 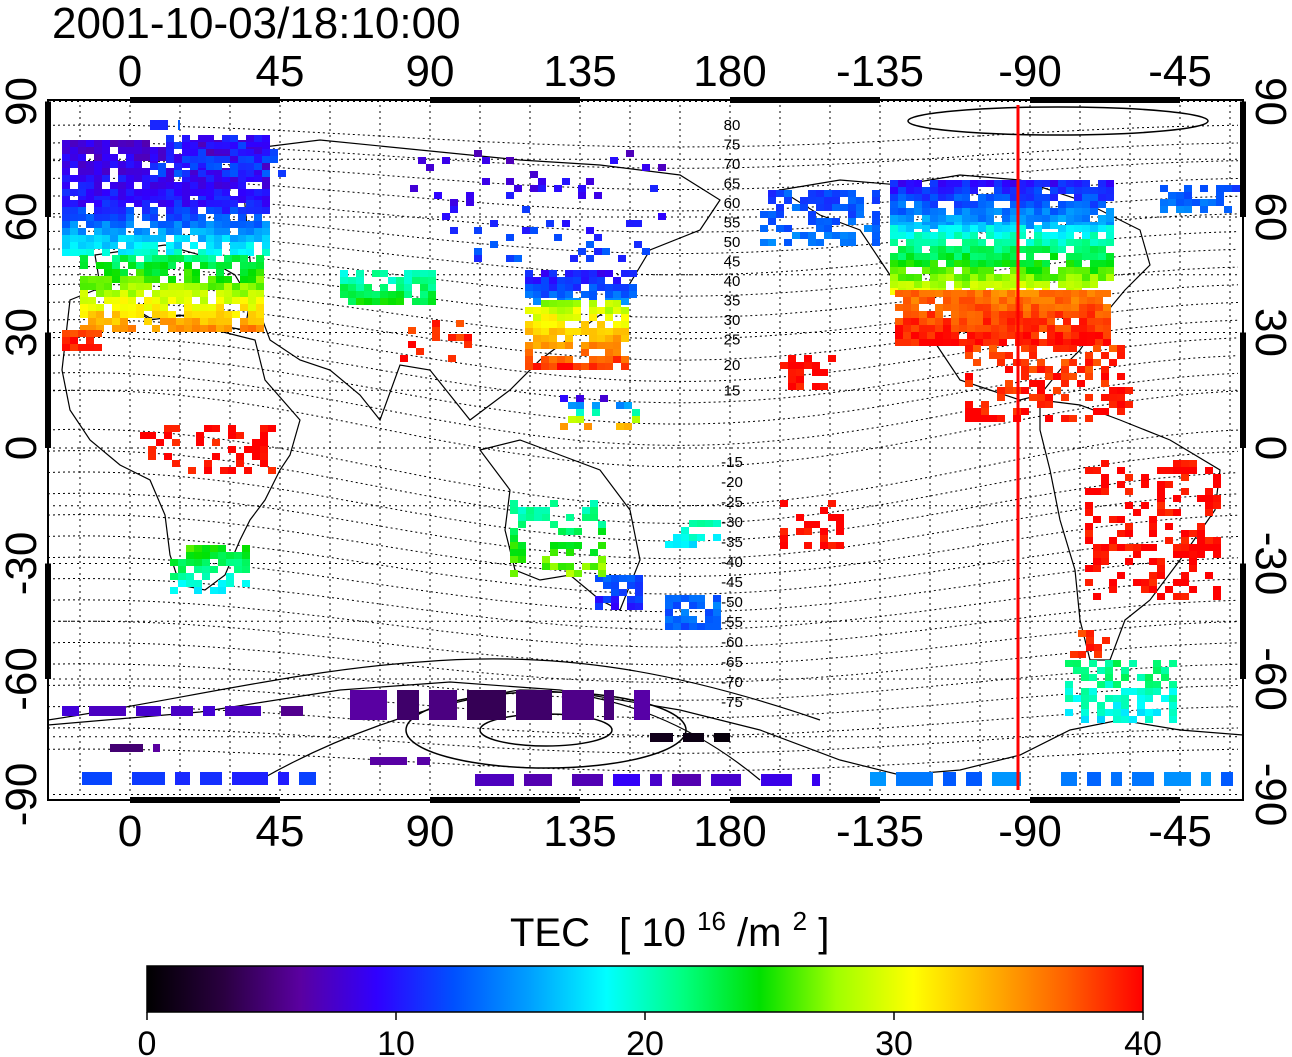 I want to click on contour-label-north: 70, so click(x=732, y=164).